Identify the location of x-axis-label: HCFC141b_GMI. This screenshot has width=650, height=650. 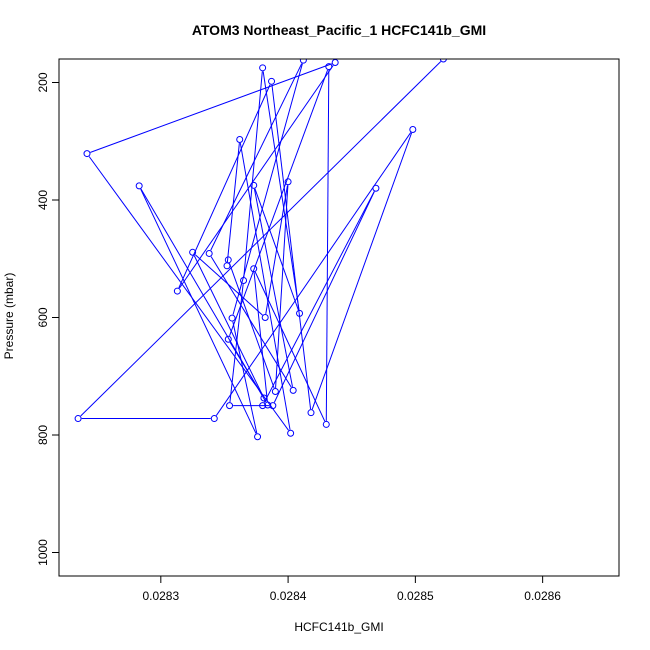
(338, 627).